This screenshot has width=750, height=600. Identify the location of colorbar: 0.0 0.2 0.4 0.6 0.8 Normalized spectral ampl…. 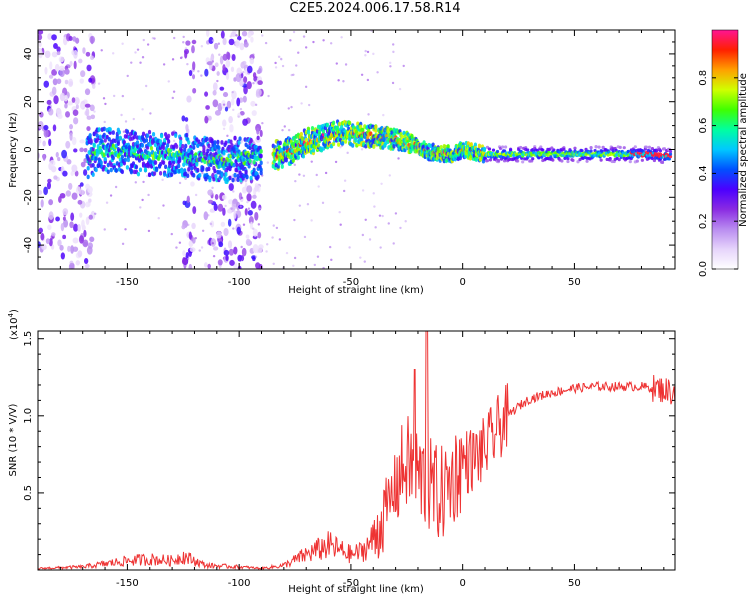
(723, 153).